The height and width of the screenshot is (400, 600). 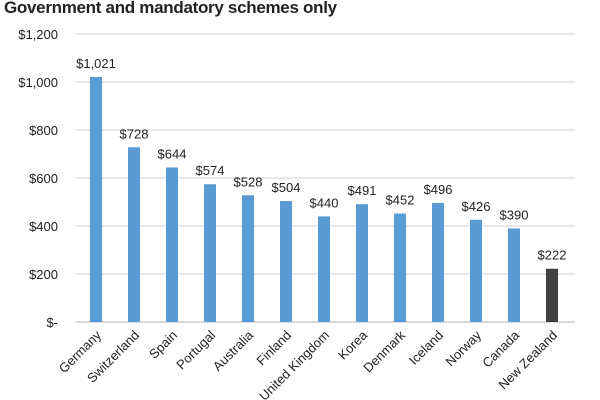 I want to click on x-tick-label: Australia, so click(x=233, y=350).